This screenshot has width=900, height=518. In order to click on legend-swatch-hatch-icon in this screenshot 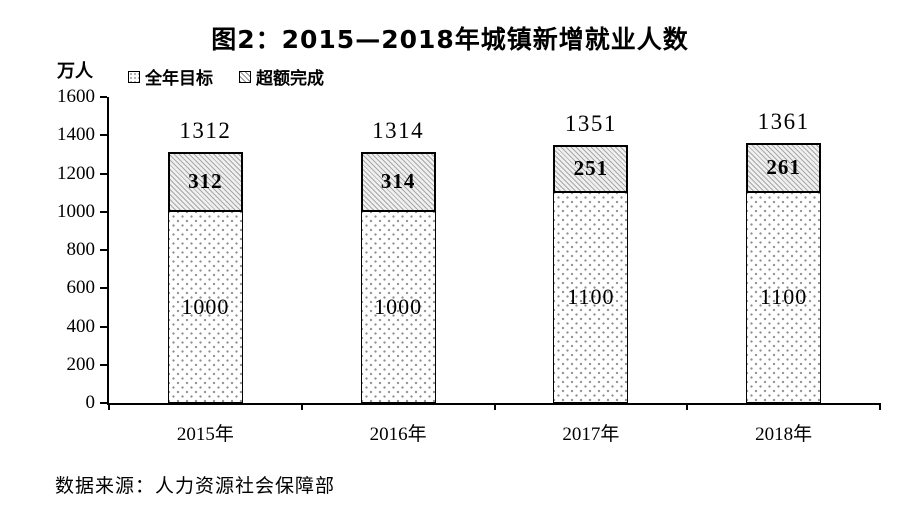, I will do `click(245, 76)`.